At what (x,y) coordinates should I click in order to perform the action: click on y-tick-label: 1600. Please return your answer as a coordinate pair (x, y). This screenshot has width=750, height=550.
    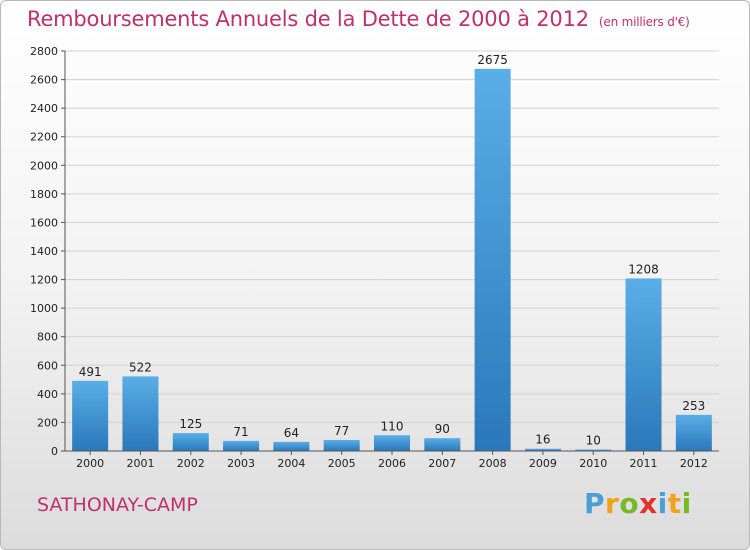
    Looking at the image, I should click on (44, 222).